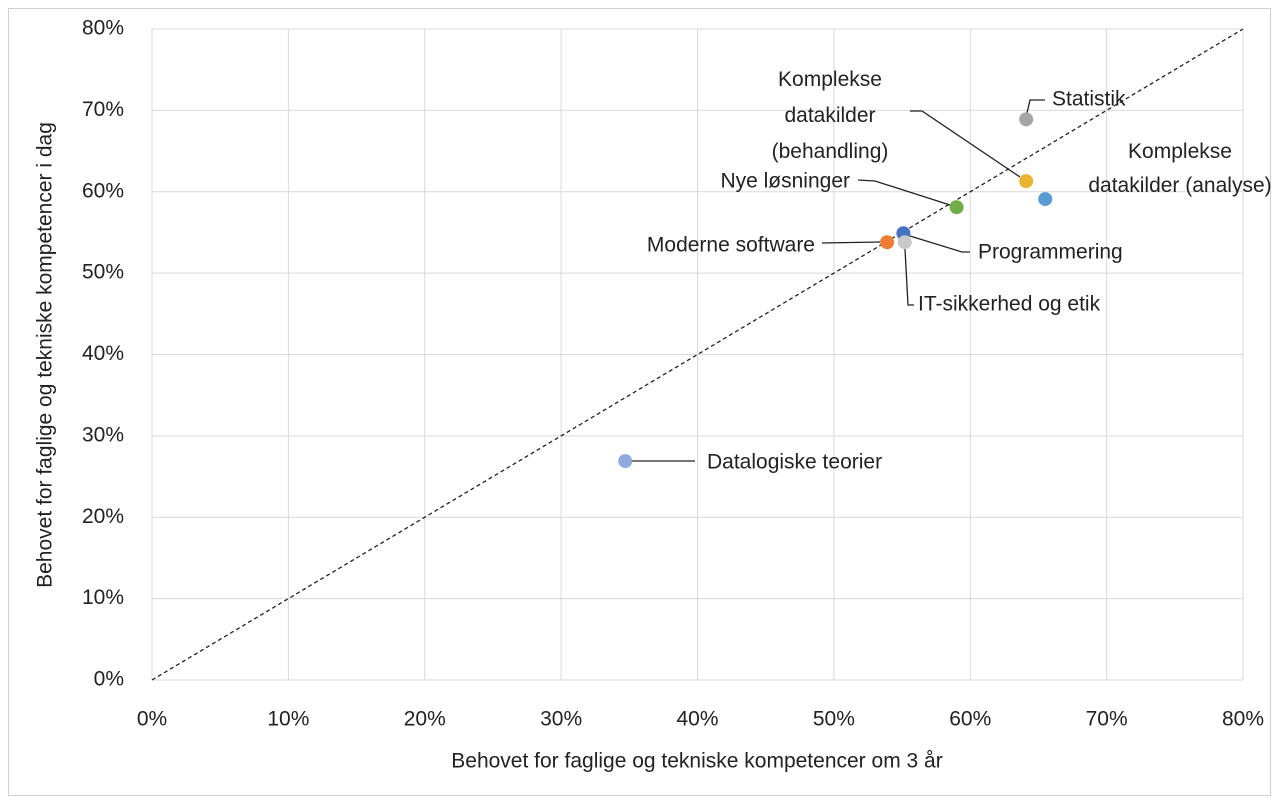 The image size is (1274, 806). Describe the element at coordinates (103, 109) in the screenshot. I see `y-tick-label: 70%` at that location.